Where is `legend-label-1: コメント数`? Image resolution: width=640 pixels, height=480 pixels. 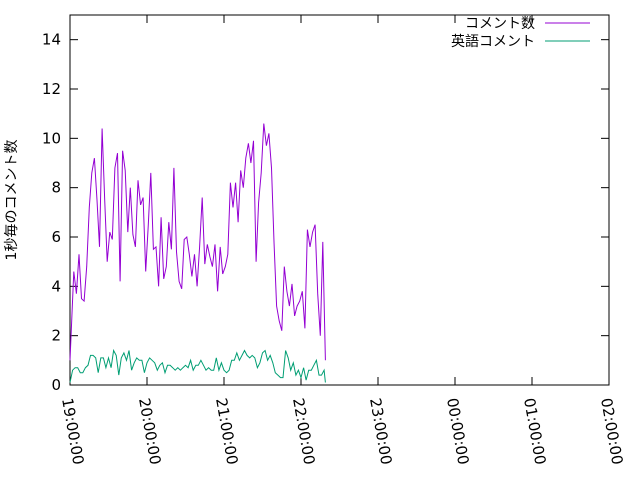
legend-label-1: コメント数 is located at coordinates (500, 24).